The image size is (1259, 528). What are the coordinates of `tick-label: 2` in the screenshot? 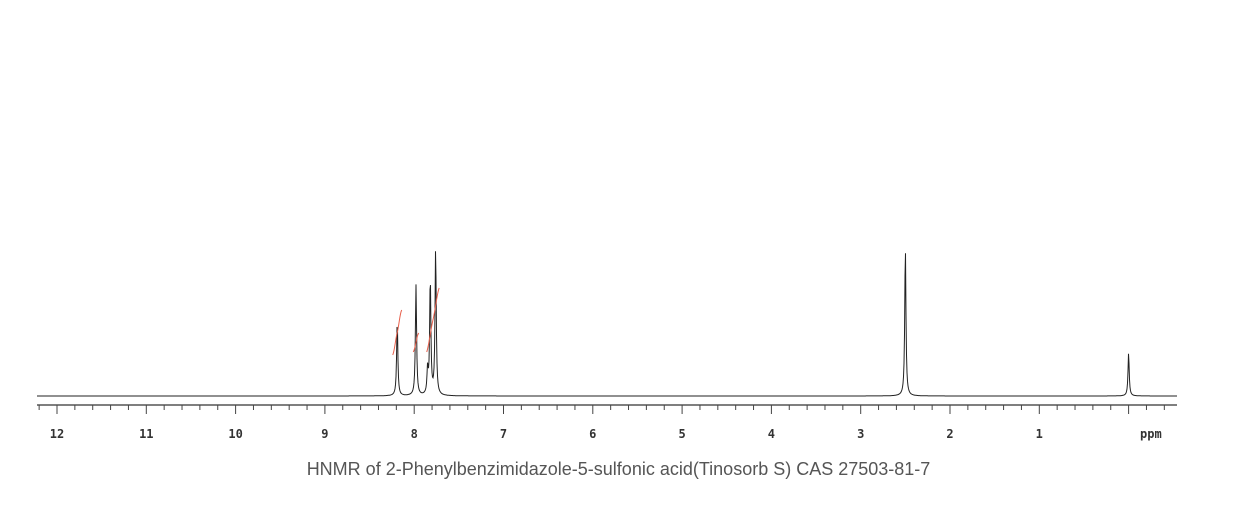 It's located at (949, 434).